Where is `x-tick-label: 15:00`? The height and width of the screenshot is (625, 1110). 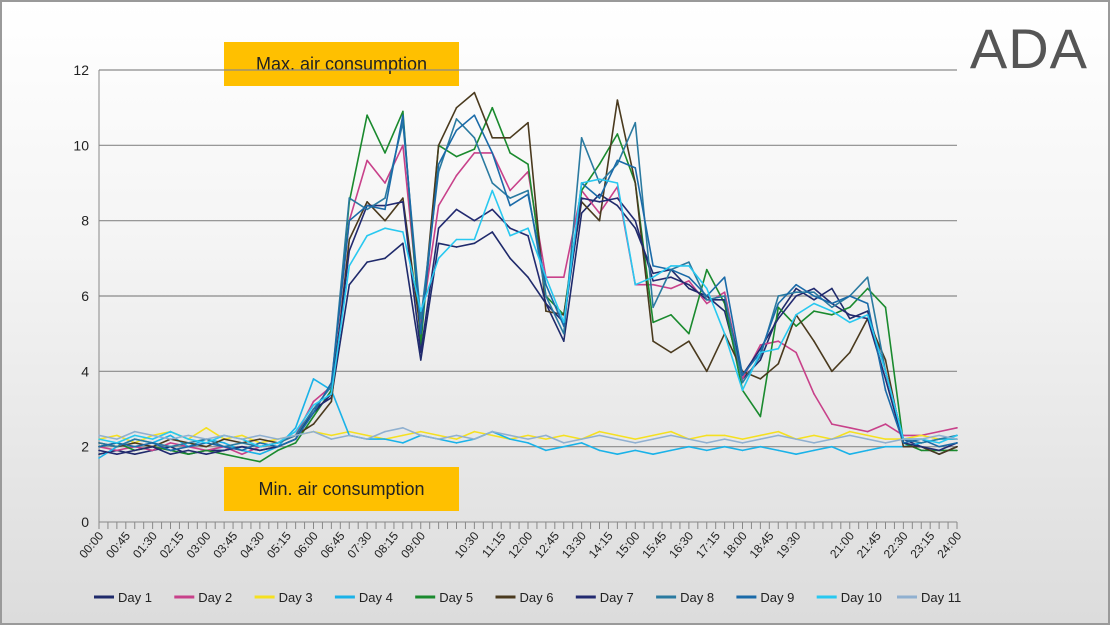
x-tick-label: 15:00 is located at coordinates (628, 545).